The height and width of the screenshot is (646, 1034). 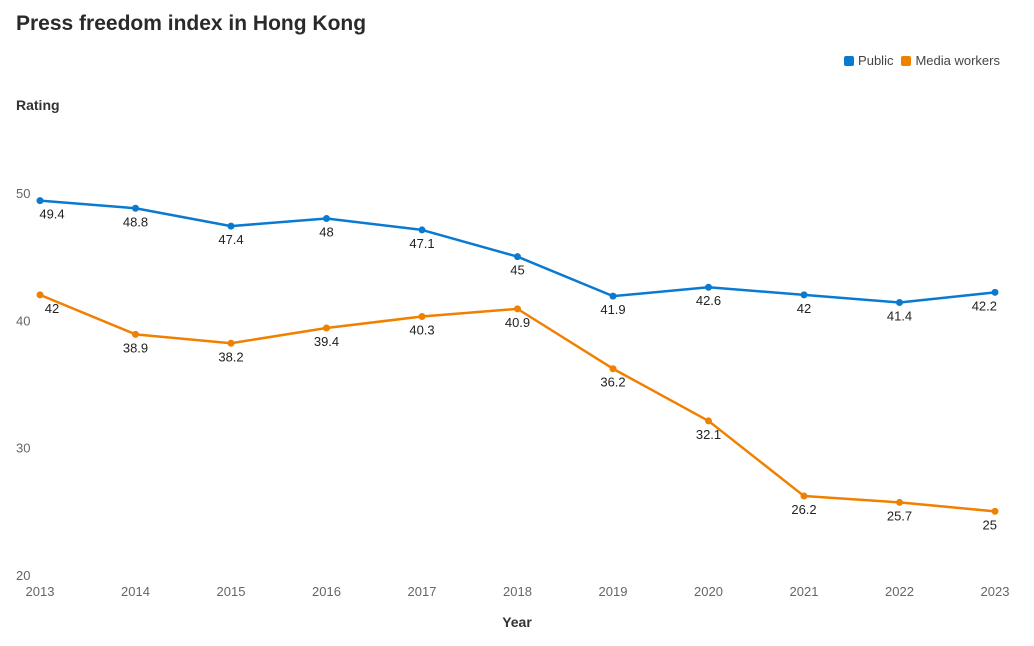 What do you see at coordinates (708, 591) in the screenshot?
I see `x-tick-label: 2020` at bounding box center [708, 591].